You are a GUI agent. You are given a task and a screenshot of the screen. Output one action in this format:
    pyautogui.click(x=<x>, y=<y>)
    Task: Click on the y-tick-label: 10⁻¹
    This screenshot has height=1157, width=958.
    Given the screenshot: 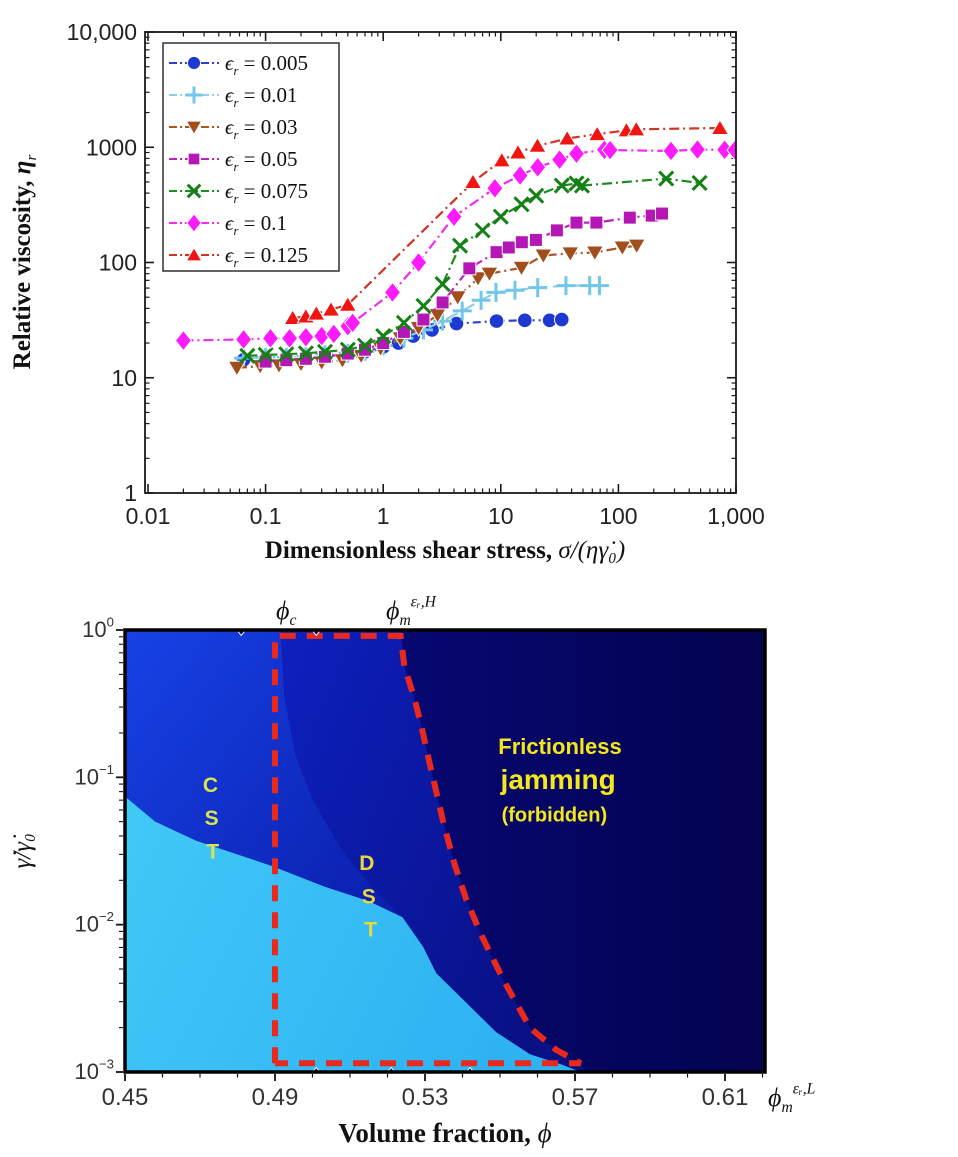 What is the action you would take?
    pyautogui.click(x=94, y=776)
    